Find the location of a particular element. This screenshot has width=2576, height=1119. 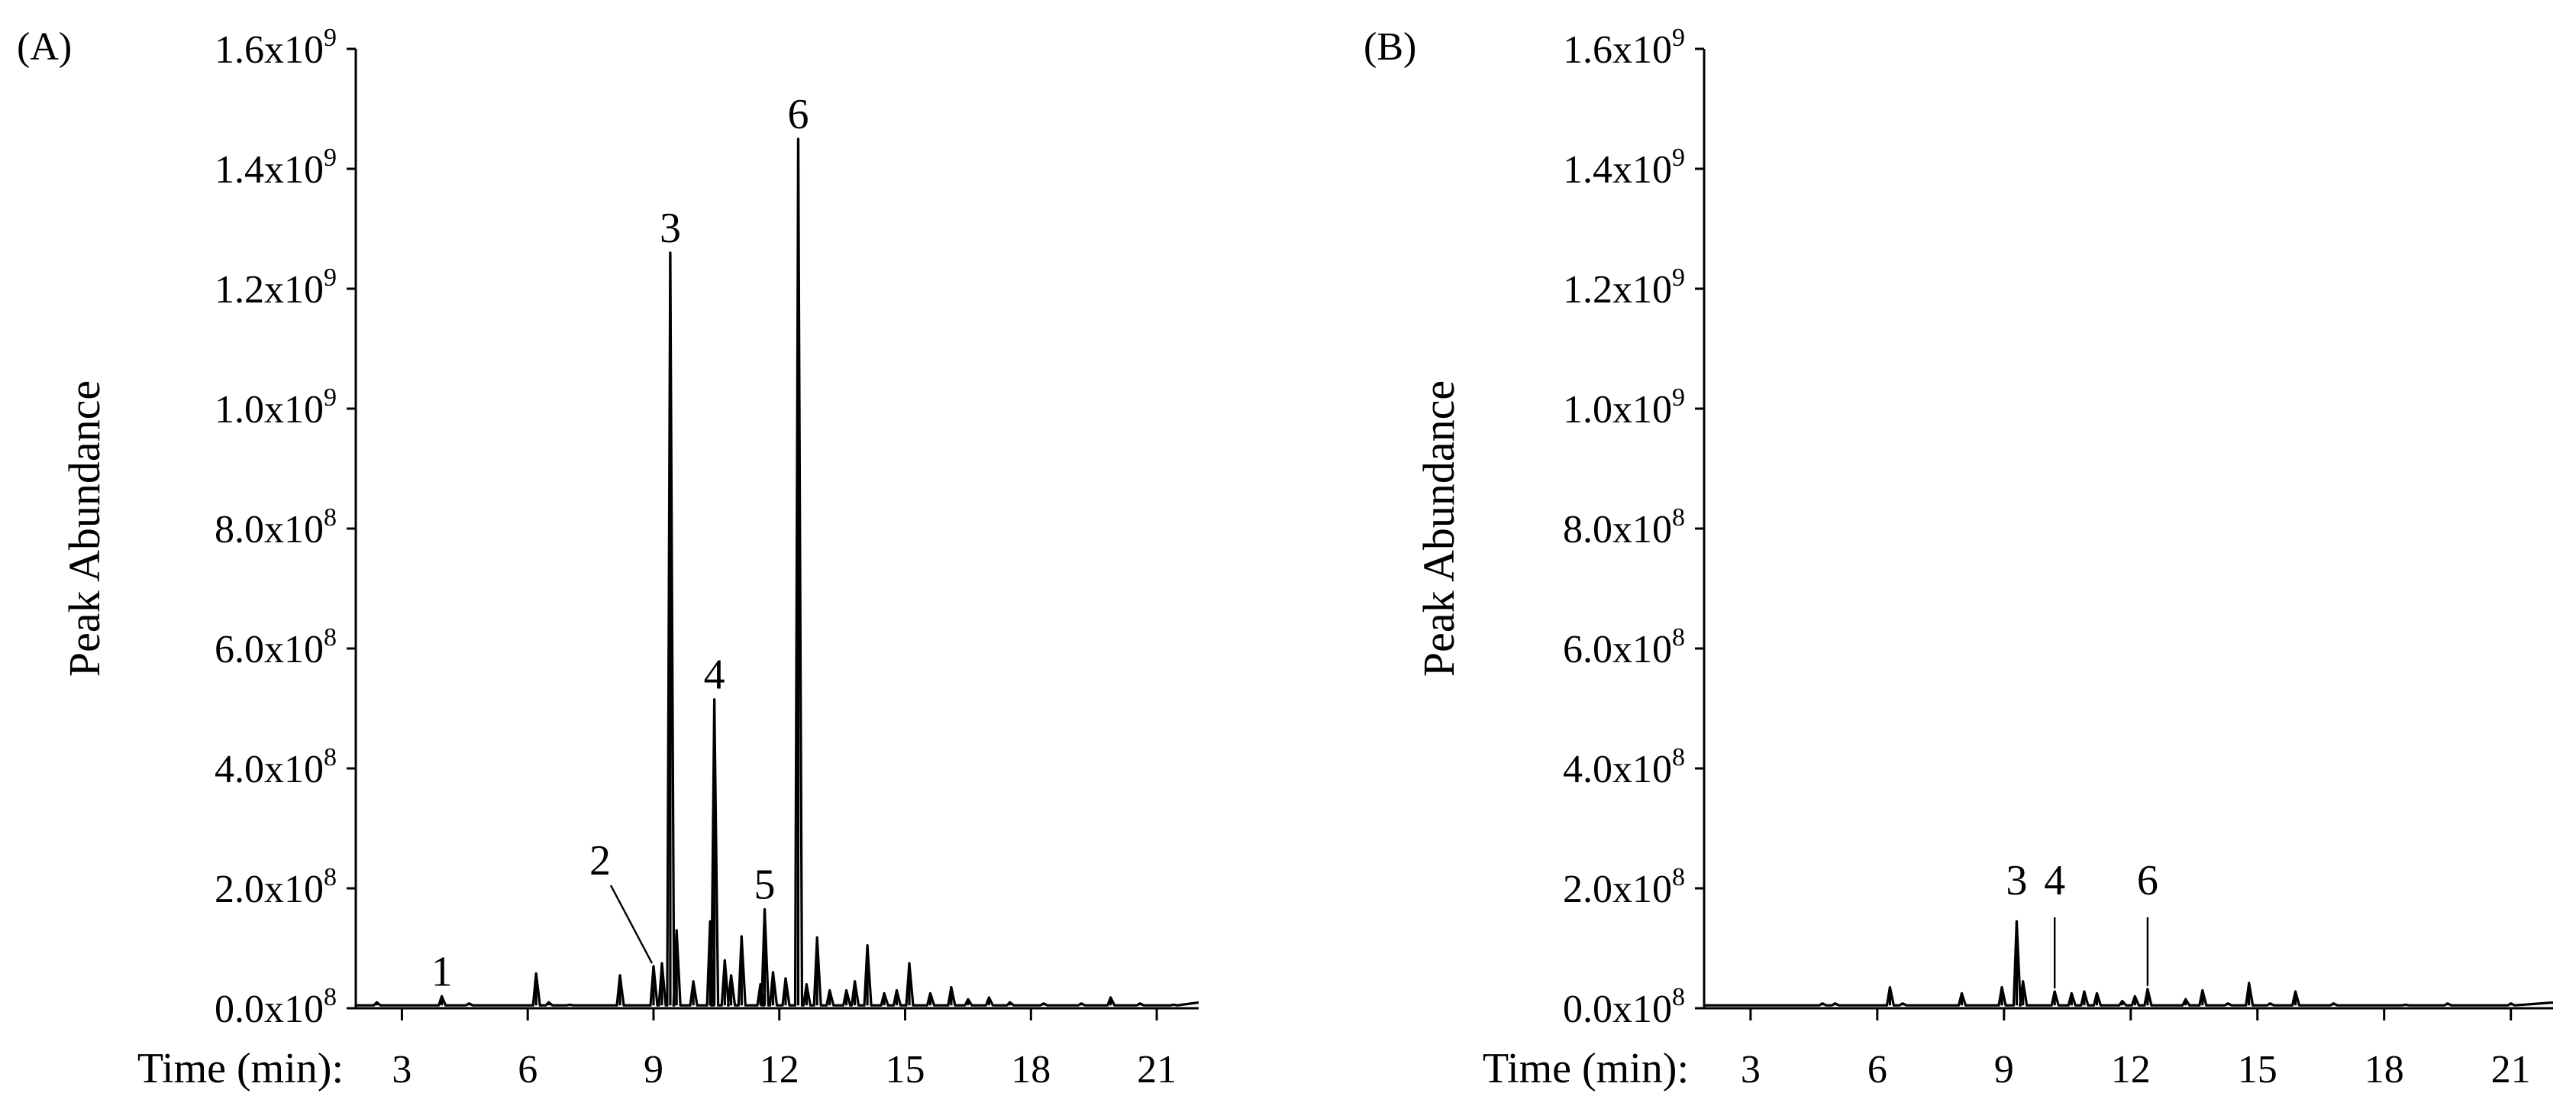

peak-number-label: 1 is located at coordinates (442, 971).